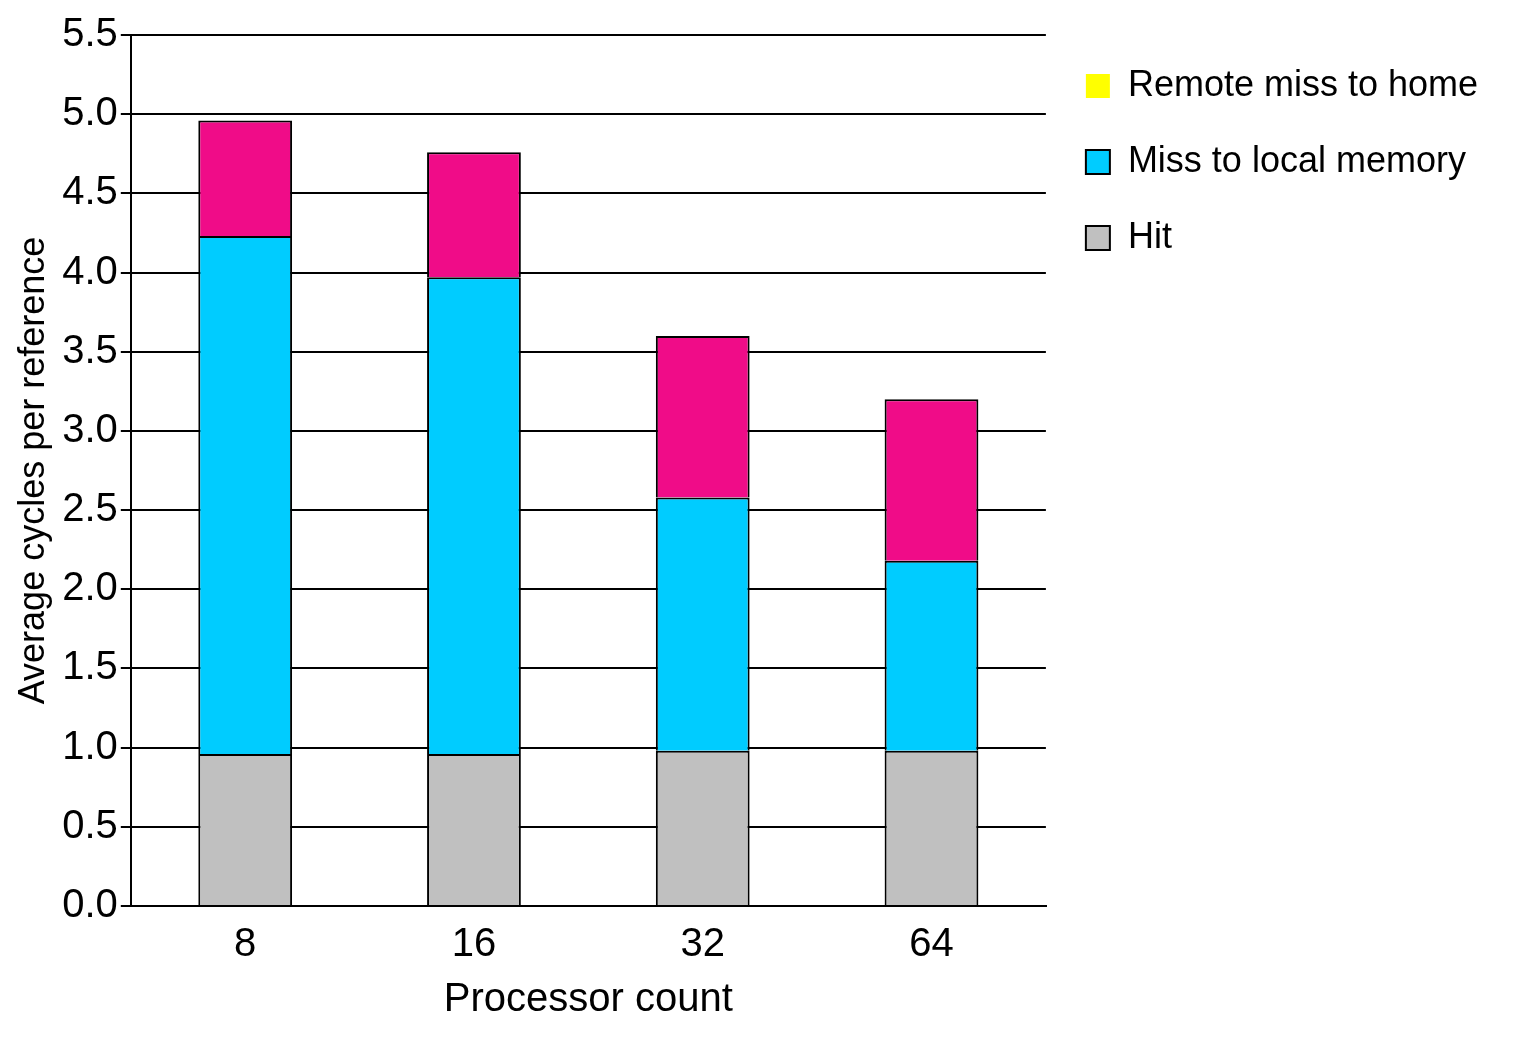  I want to click on y-tick-label: 1.5, so click(90, 665).